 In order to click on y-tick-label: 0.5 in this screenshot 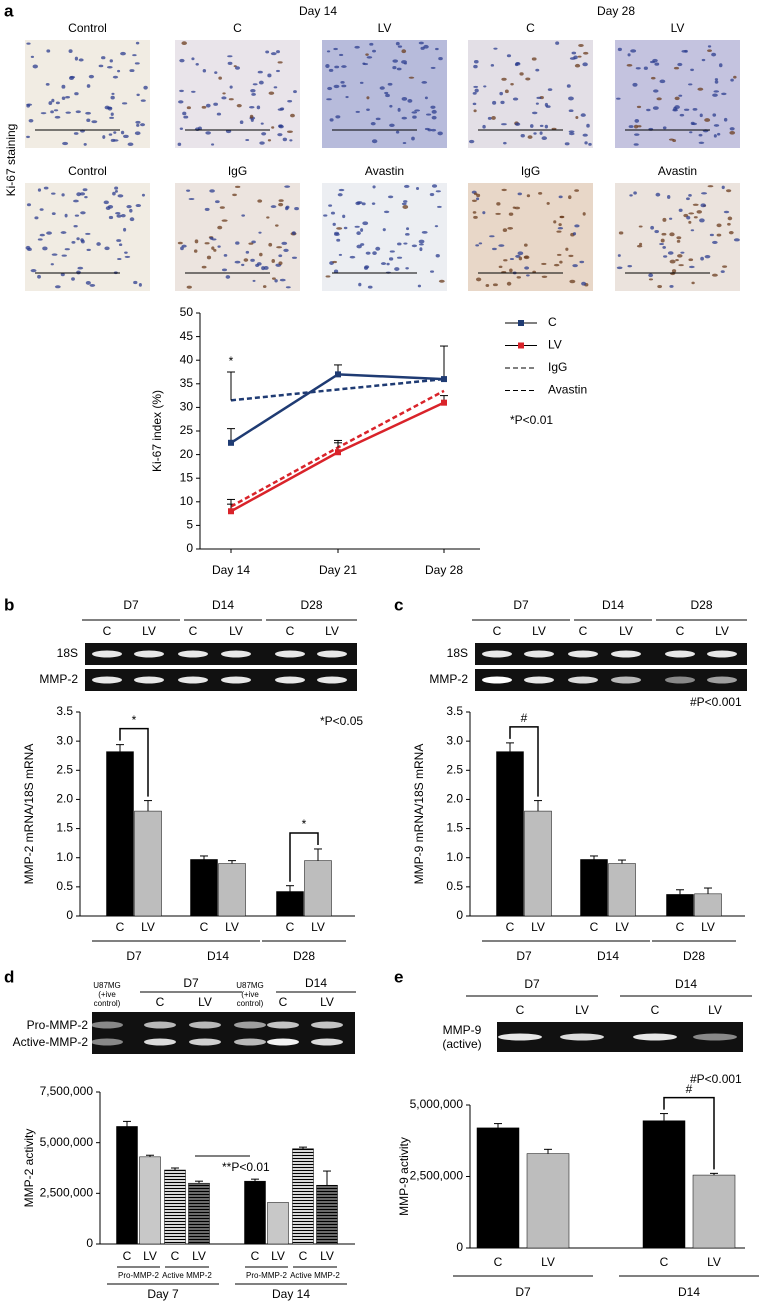, I will do `click(64, 886)`.